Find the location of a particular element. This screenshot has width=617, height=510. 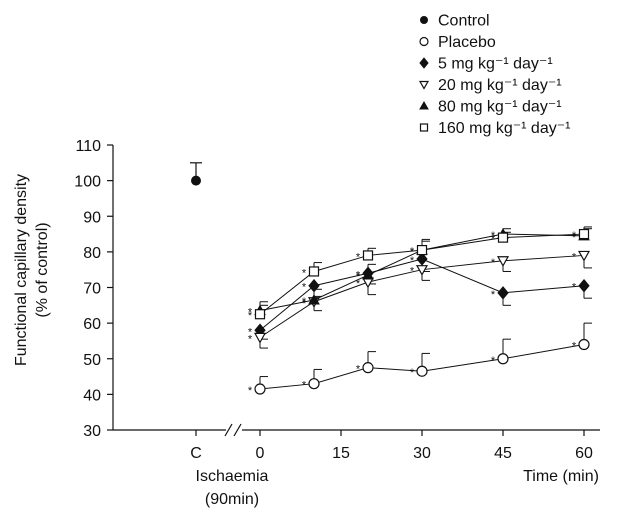

legend-item: 20 mg kg⁻¹ day⁻¹ is located at coordinates (490, 85).